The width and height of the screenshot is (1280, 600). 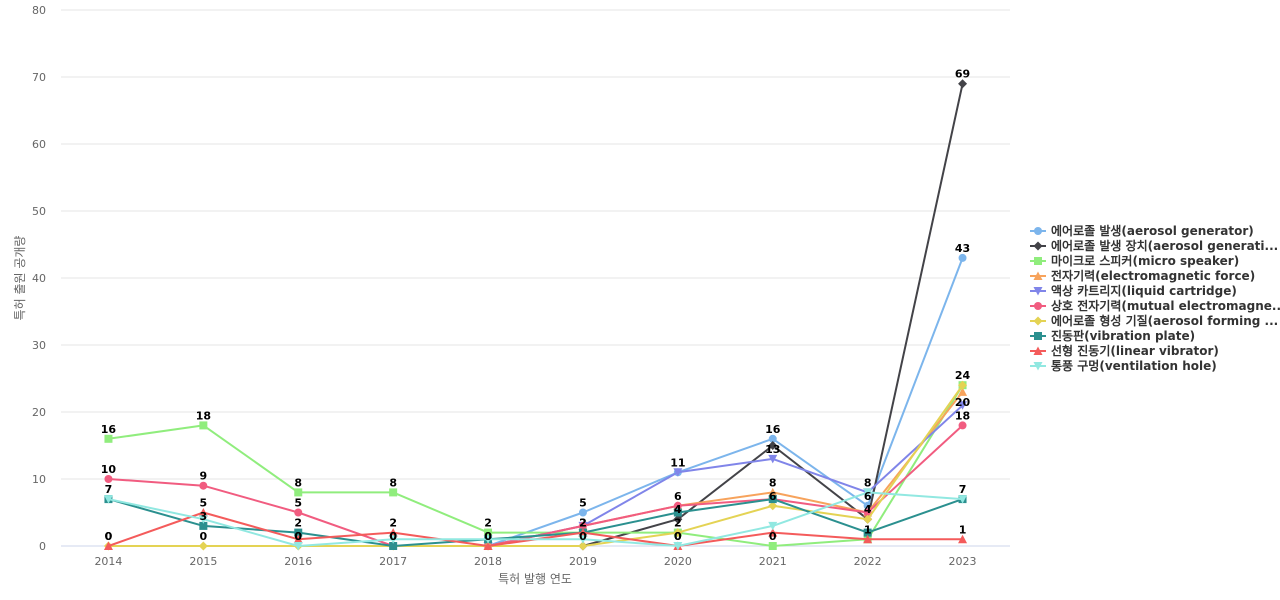 What do you see at coordinates (1142, 275) in the screenshot?
I see `legend-item: 전자기력(electromagnetic force)` at bounding box center [1142, 275].